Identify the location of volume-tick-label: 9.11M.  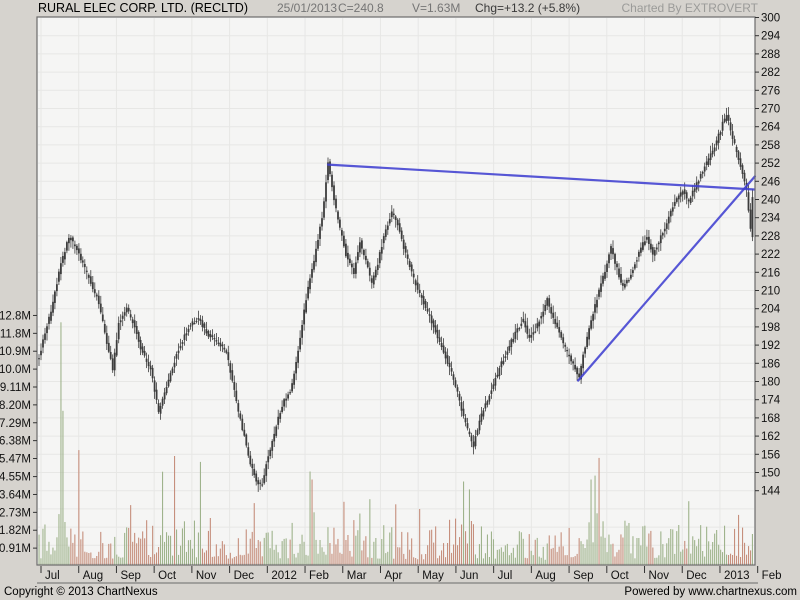
(15, 388).